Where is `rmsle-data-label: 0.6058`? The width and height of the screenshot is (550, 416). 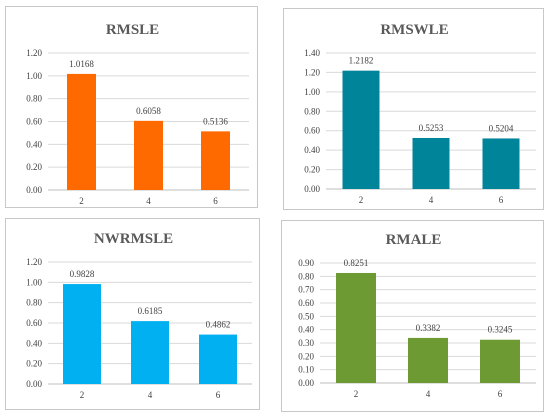 rmsle-data-label: 0.6058 is located at coordinates (148, 111).